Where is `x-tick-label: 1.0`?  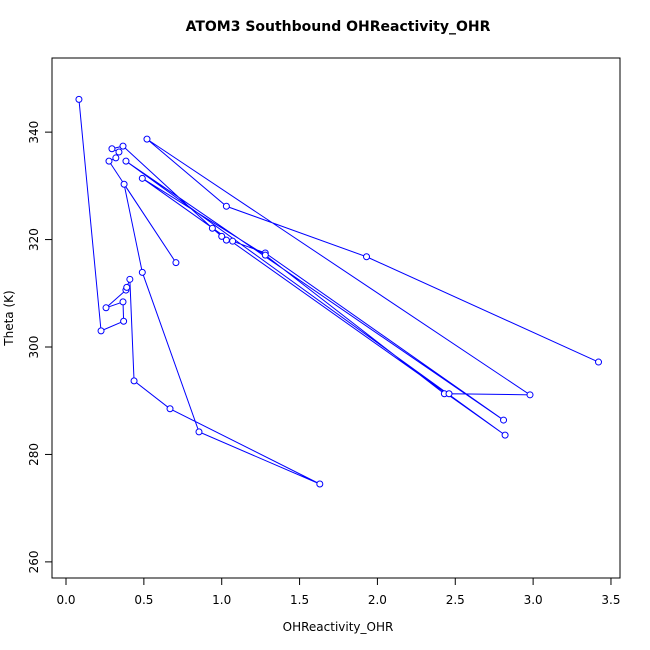 x-tick-label: 1.0 is located at coordinates (221, 600).